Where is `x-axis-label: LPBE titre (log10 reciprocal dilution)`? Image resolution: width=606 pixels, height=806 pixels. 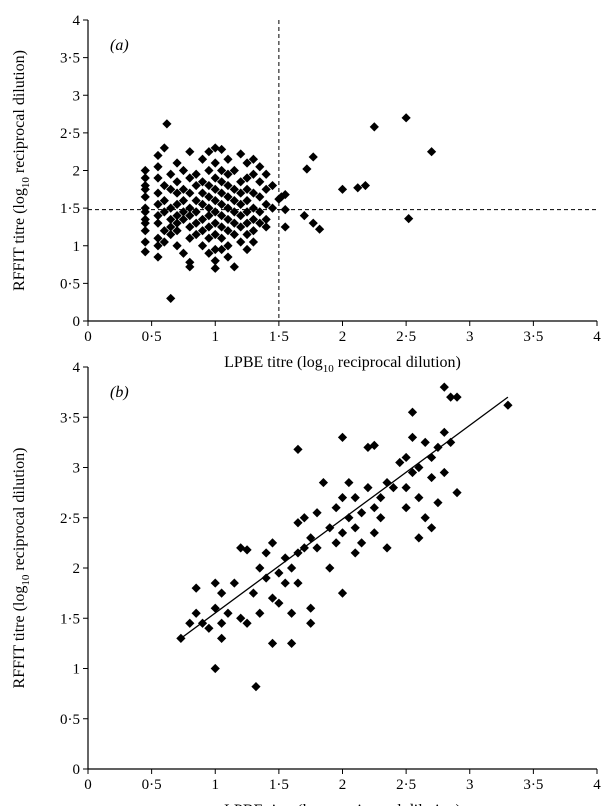 x-axis-label: LPBE titre (log10 reciprocal dilution) is located at coordinates (342, 804).